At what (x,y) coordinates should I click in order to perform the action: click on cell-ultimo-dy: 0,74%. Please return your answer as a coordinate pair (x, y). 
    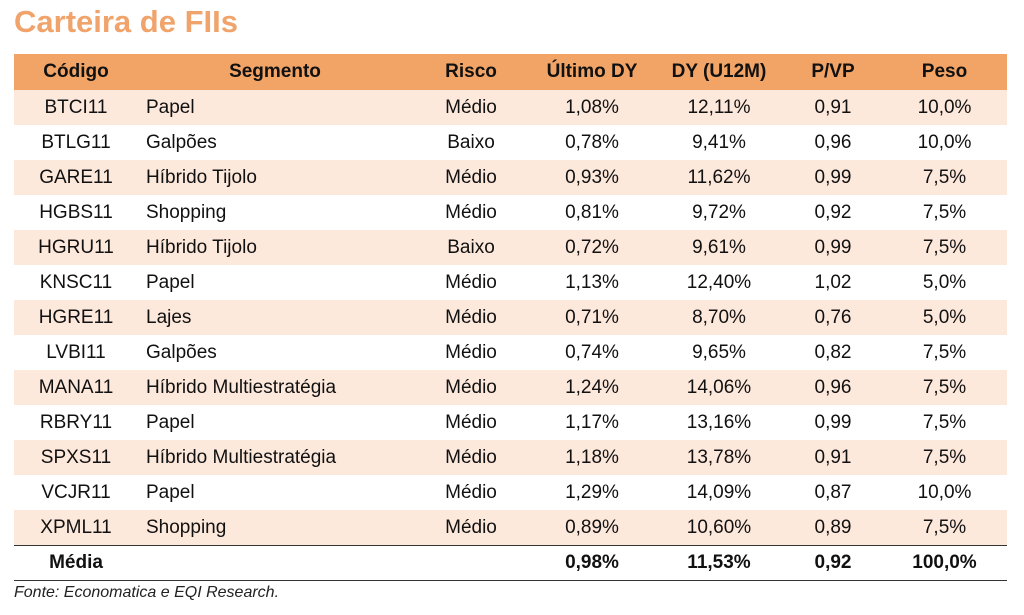
    Looking at the image, I should click on (592, 352).